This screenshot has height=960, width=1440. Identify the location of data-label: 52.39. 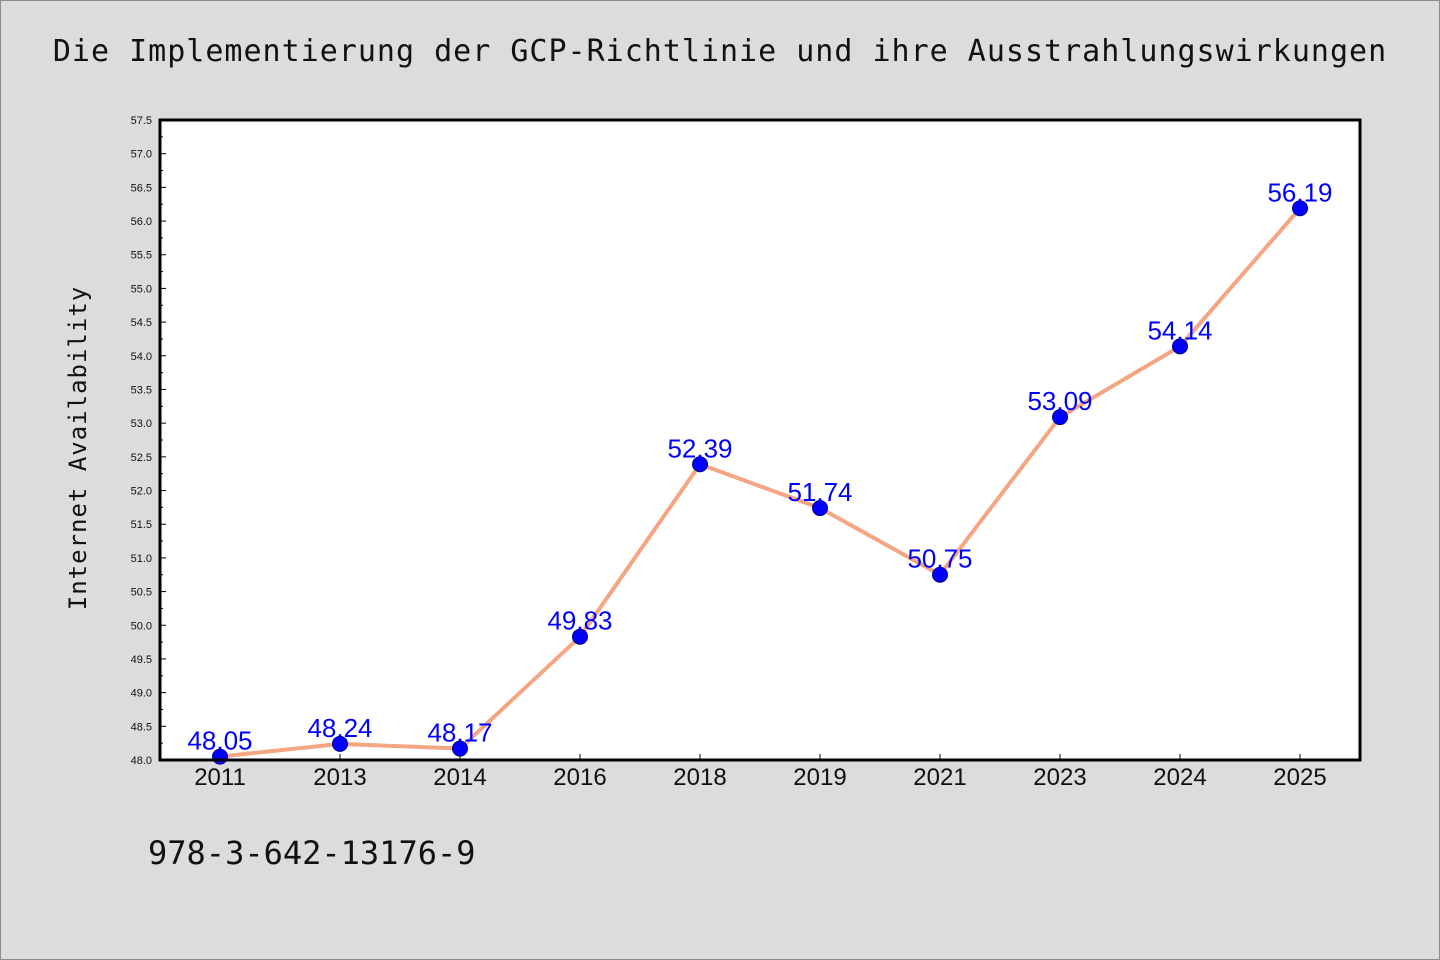
(699, 448).